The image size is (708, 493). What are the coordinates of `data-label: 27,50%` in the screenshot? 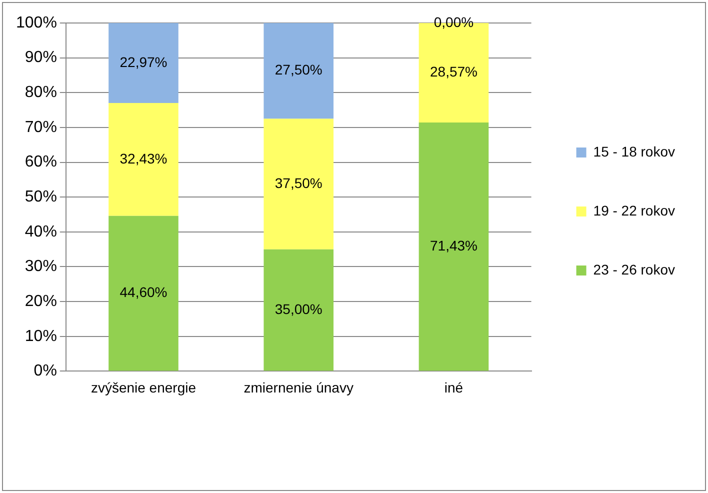 It's located at (298, 70).